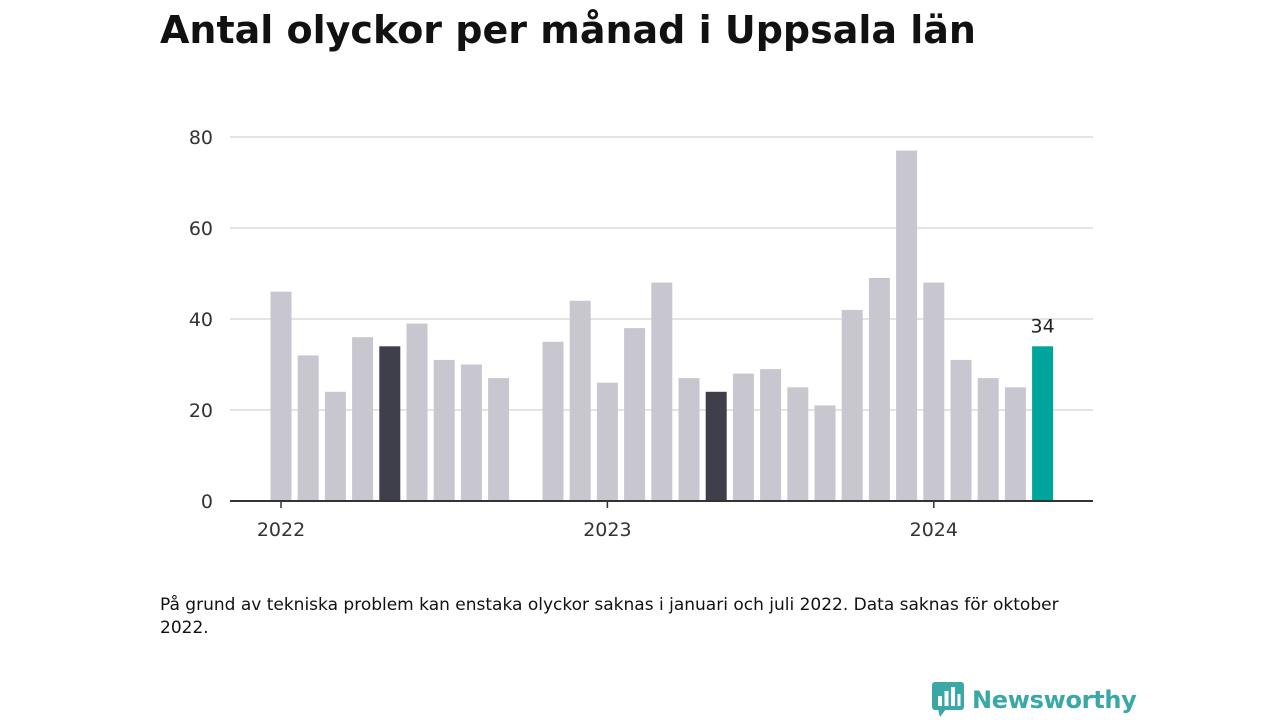  I want to click on y-tick-label: 0, so click(207, 502).